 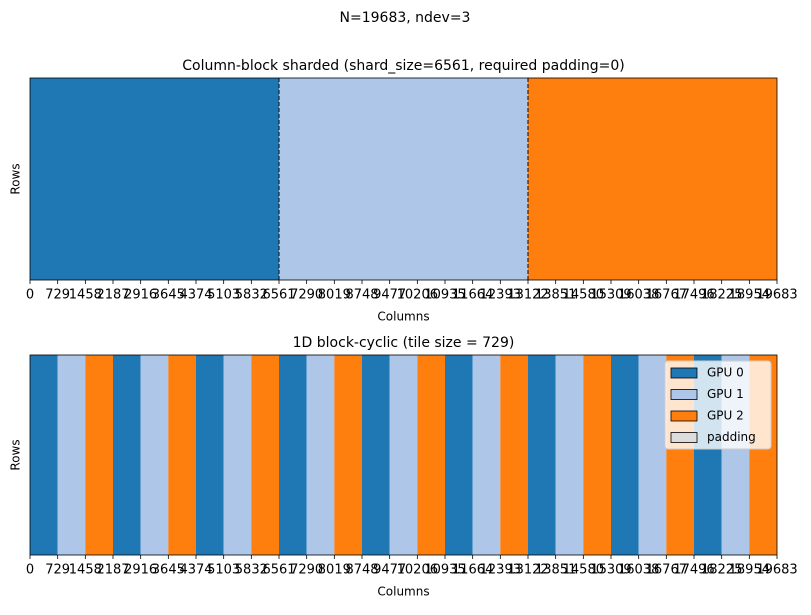 What do you see at coordinates (405, 18) in the screenshot?
I see `suptitle: N=19683, ndev=3` at bounding box center [405, 18].